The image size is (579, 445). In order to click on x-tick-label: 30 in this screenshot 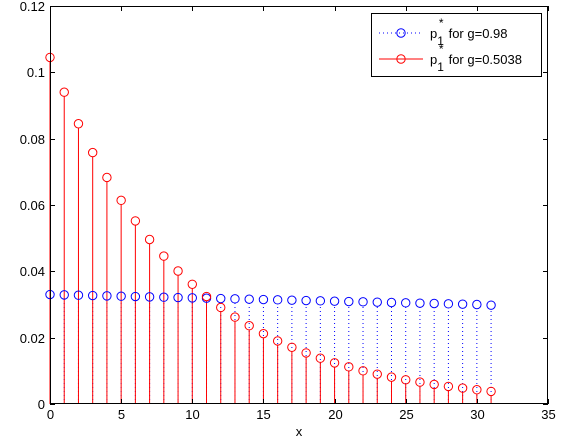, I will do `click(477, 414)`.